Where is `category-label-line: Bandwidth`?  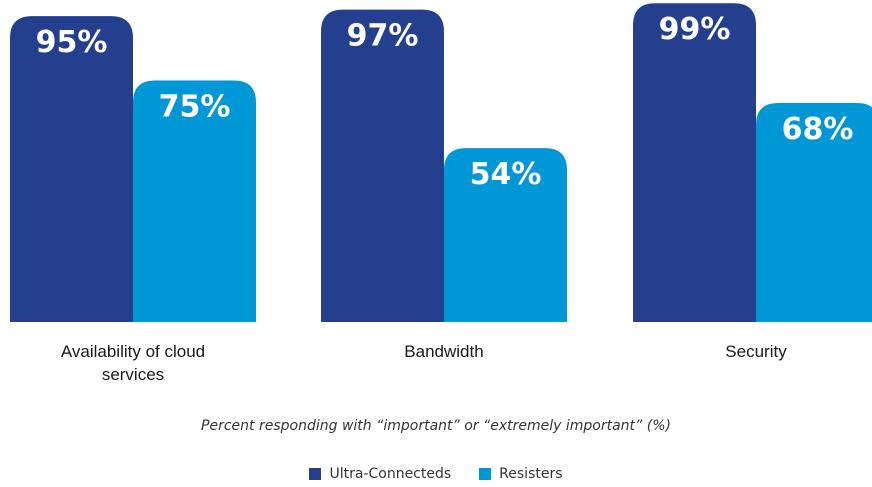 category-label-line: Bandwidth is located at coordinates (443, 351).